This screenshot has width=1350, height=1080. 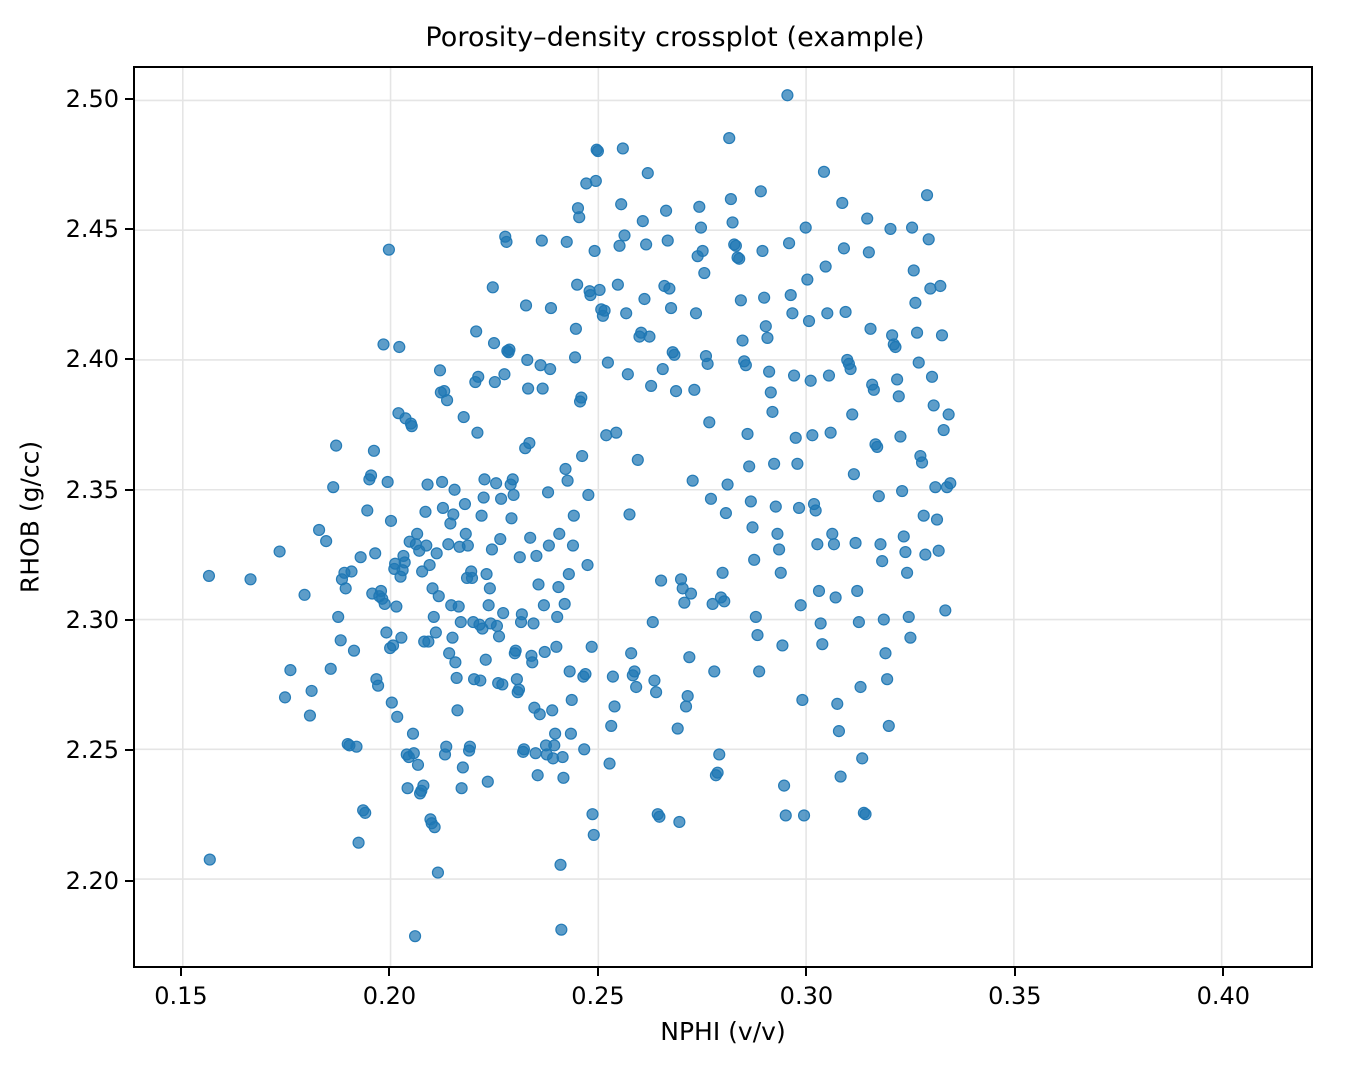 What do you see at coordinates (92, 98) in the screenshot?
I see `y-tick-label: 2.50` at bounding box center [92, 98].